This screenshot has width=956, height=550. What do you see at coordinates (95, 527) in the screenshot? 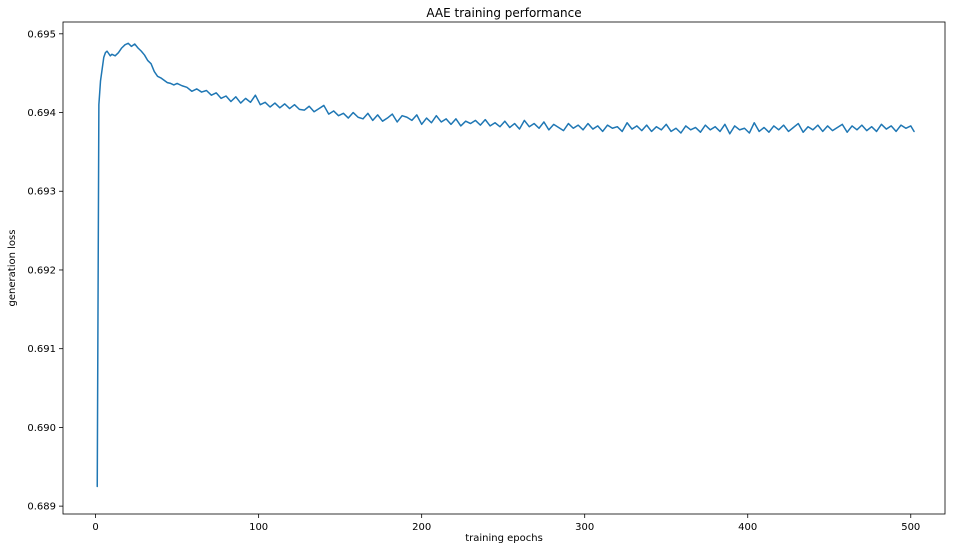
I see `x-tick-label: 0` at bounding box center [95, 527].